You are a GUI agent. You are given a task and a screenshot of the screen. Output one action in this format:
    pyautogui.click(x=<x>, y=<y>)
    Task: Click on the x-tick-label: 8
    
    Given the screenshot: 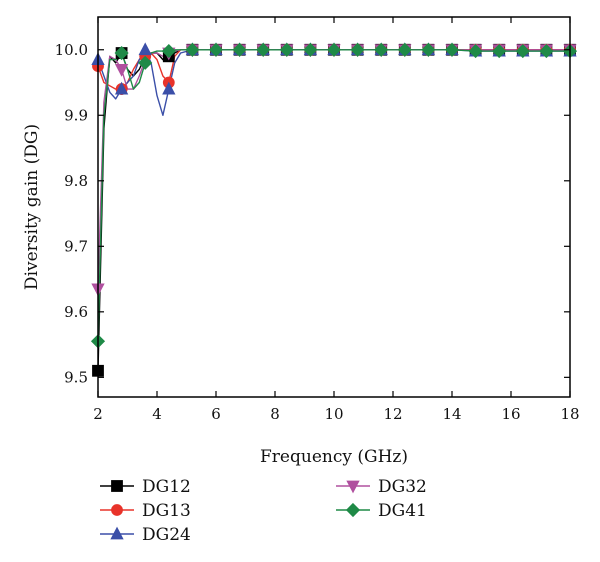 What is the action you would take?
    pyautogui.click(x=275, y=414)
    